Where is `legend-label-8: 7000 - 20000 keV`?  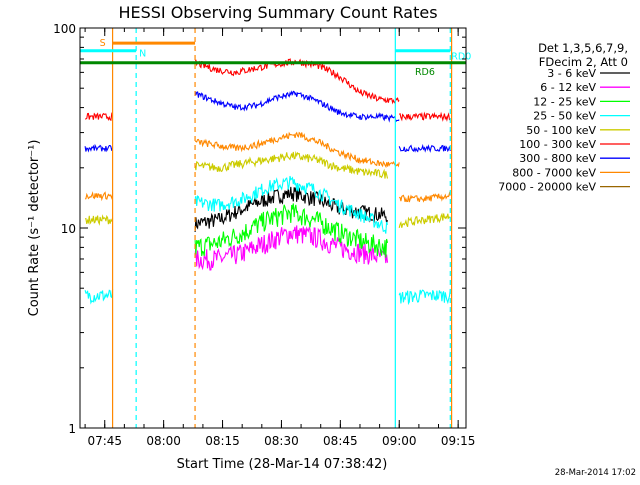
legend-label-8: 7000 - 20000 keV is located at coordinates (547, 187).